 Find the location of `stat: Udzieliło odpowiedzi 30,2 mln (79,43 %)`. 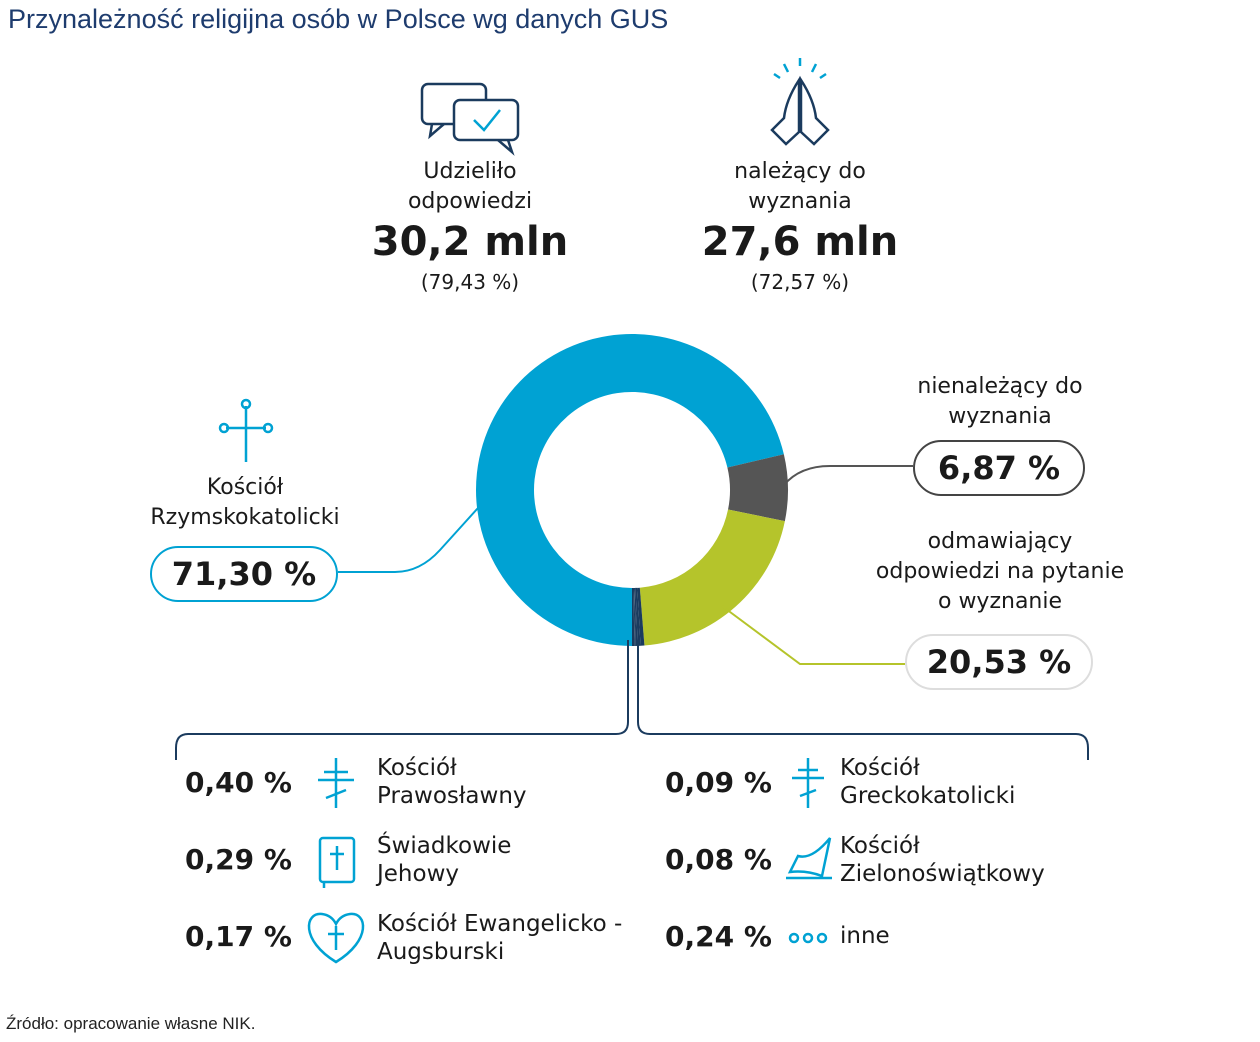

stat: Udzieliło odpowiedzi 30,2 mln (79,43 %) is located at coordinates (470, 227).